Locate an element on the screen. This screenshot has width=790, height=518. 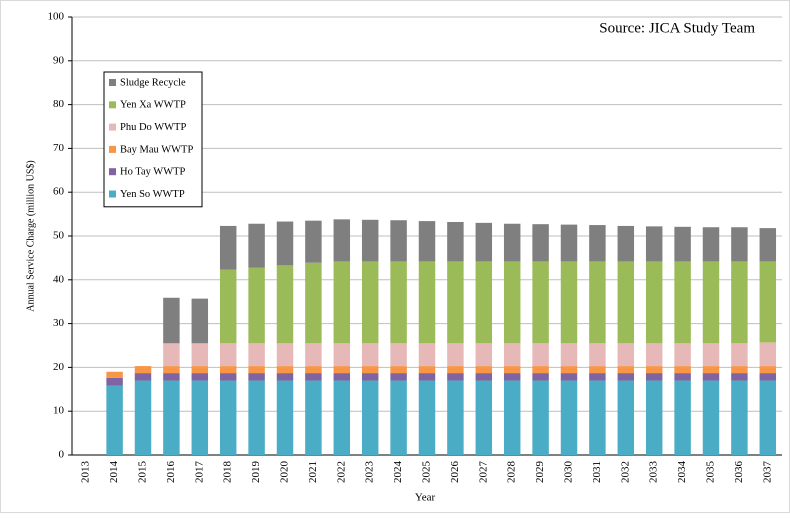
source-note: Source: JICA Study Team is located at coordinates (677, 28).